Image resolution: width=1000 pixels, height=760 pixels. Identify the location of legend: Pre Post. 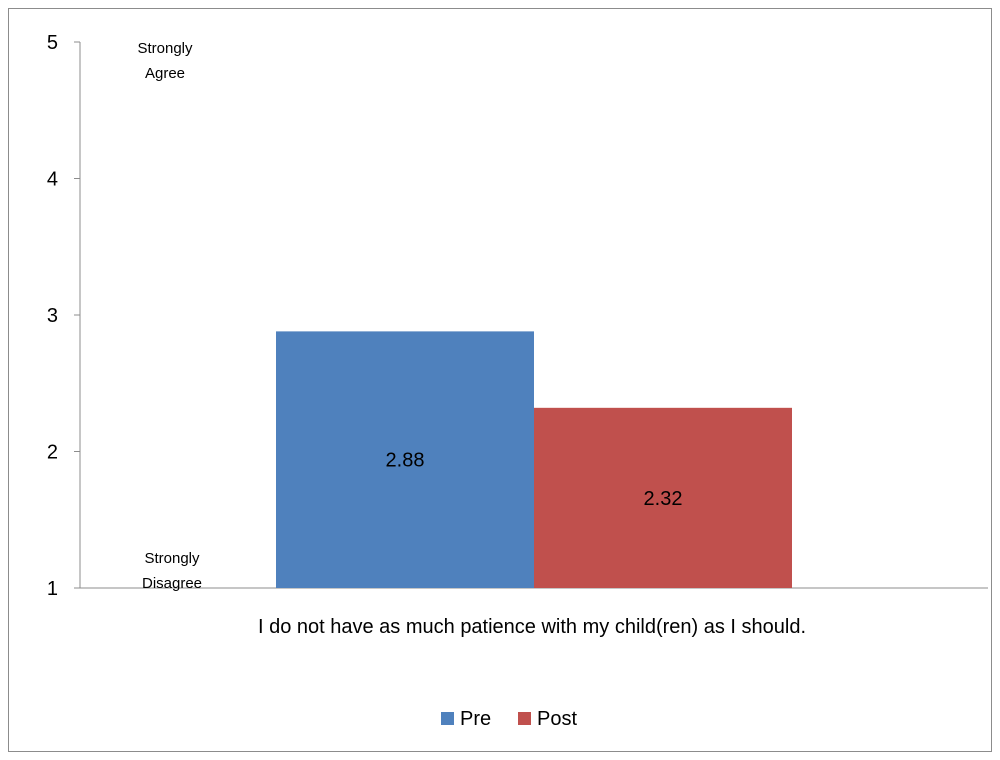
(509, 719).